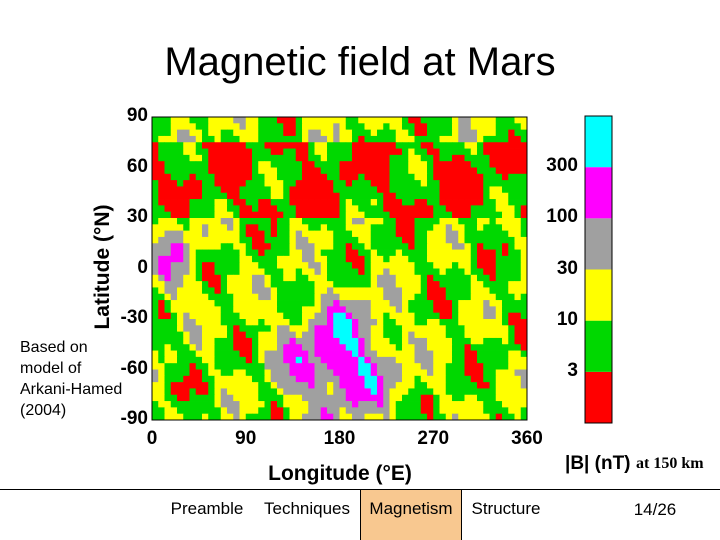  I want to click on nav-structure: Structure, so click(506, 508).